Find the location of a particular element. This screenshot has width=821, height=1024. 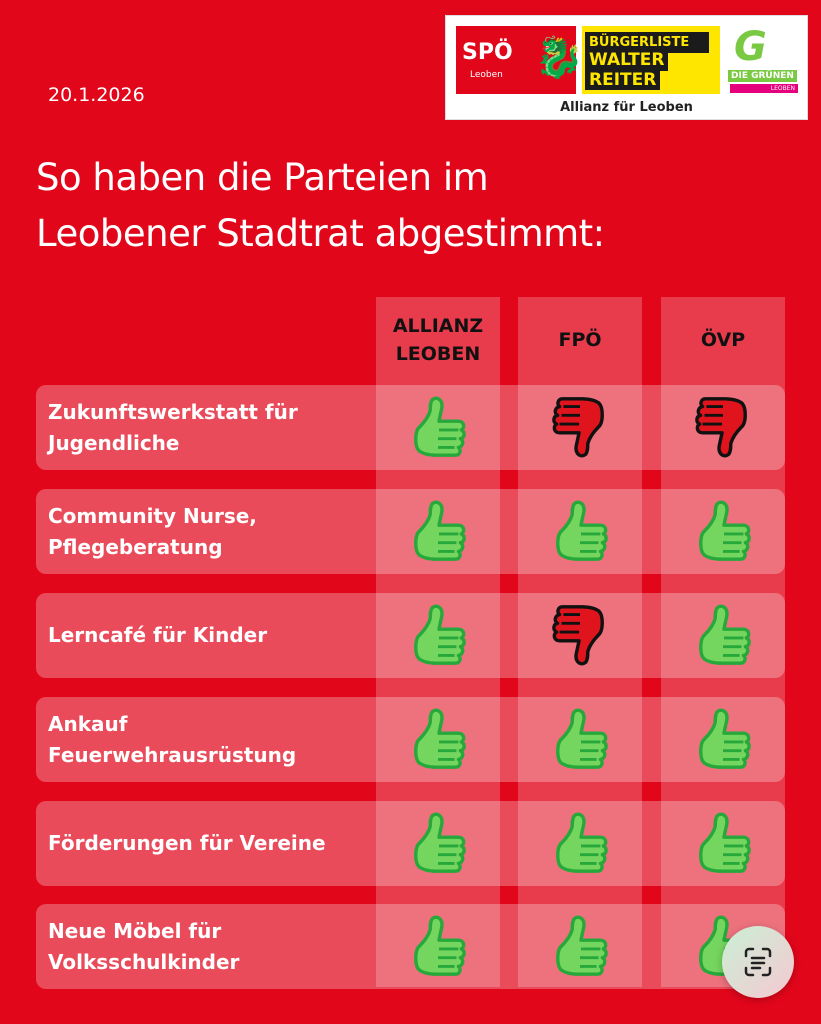

row-label-line: Neue Möbel für is located at coordinates (135, 930).